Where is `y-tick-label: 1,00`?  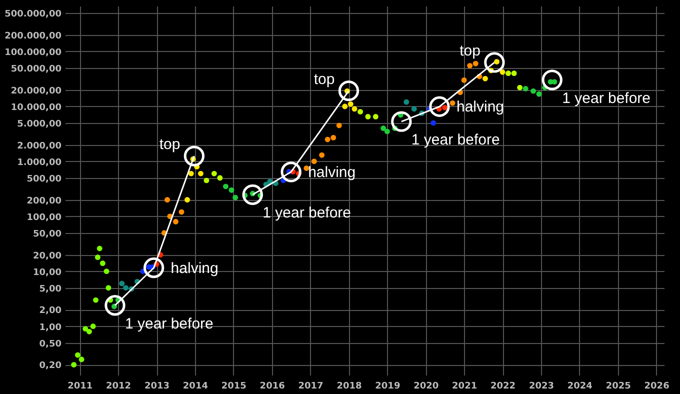
y-tick-label: 1,00 is located at coordinates (50, 327).